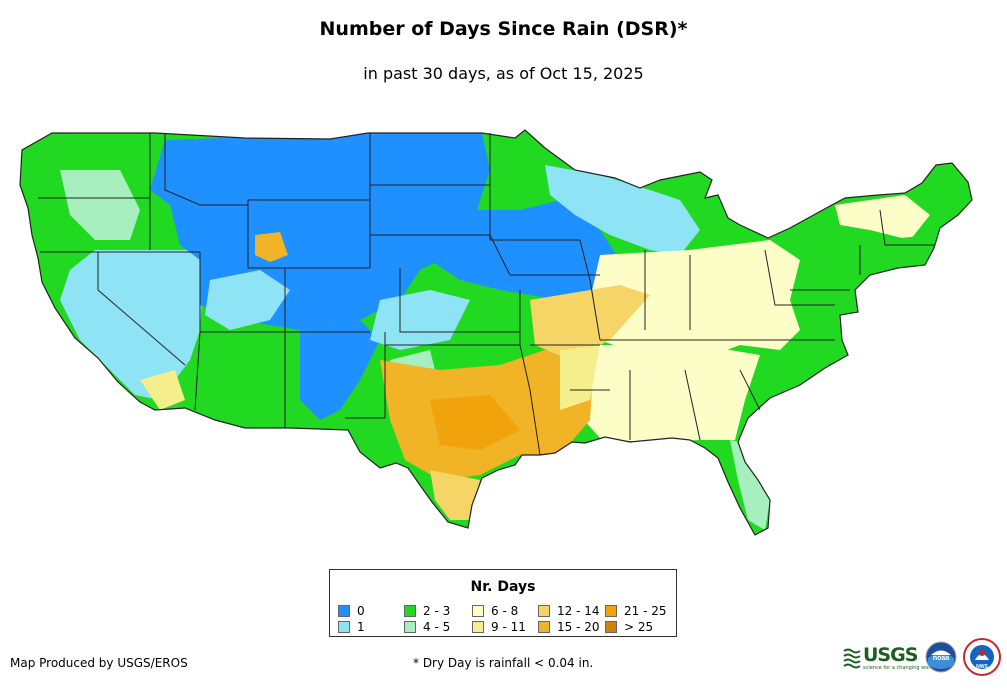 Image resolution: width=1007 pixels, height=691 pixels. I want to click on legend-item-4: 6 - 8, so click(495, 611).